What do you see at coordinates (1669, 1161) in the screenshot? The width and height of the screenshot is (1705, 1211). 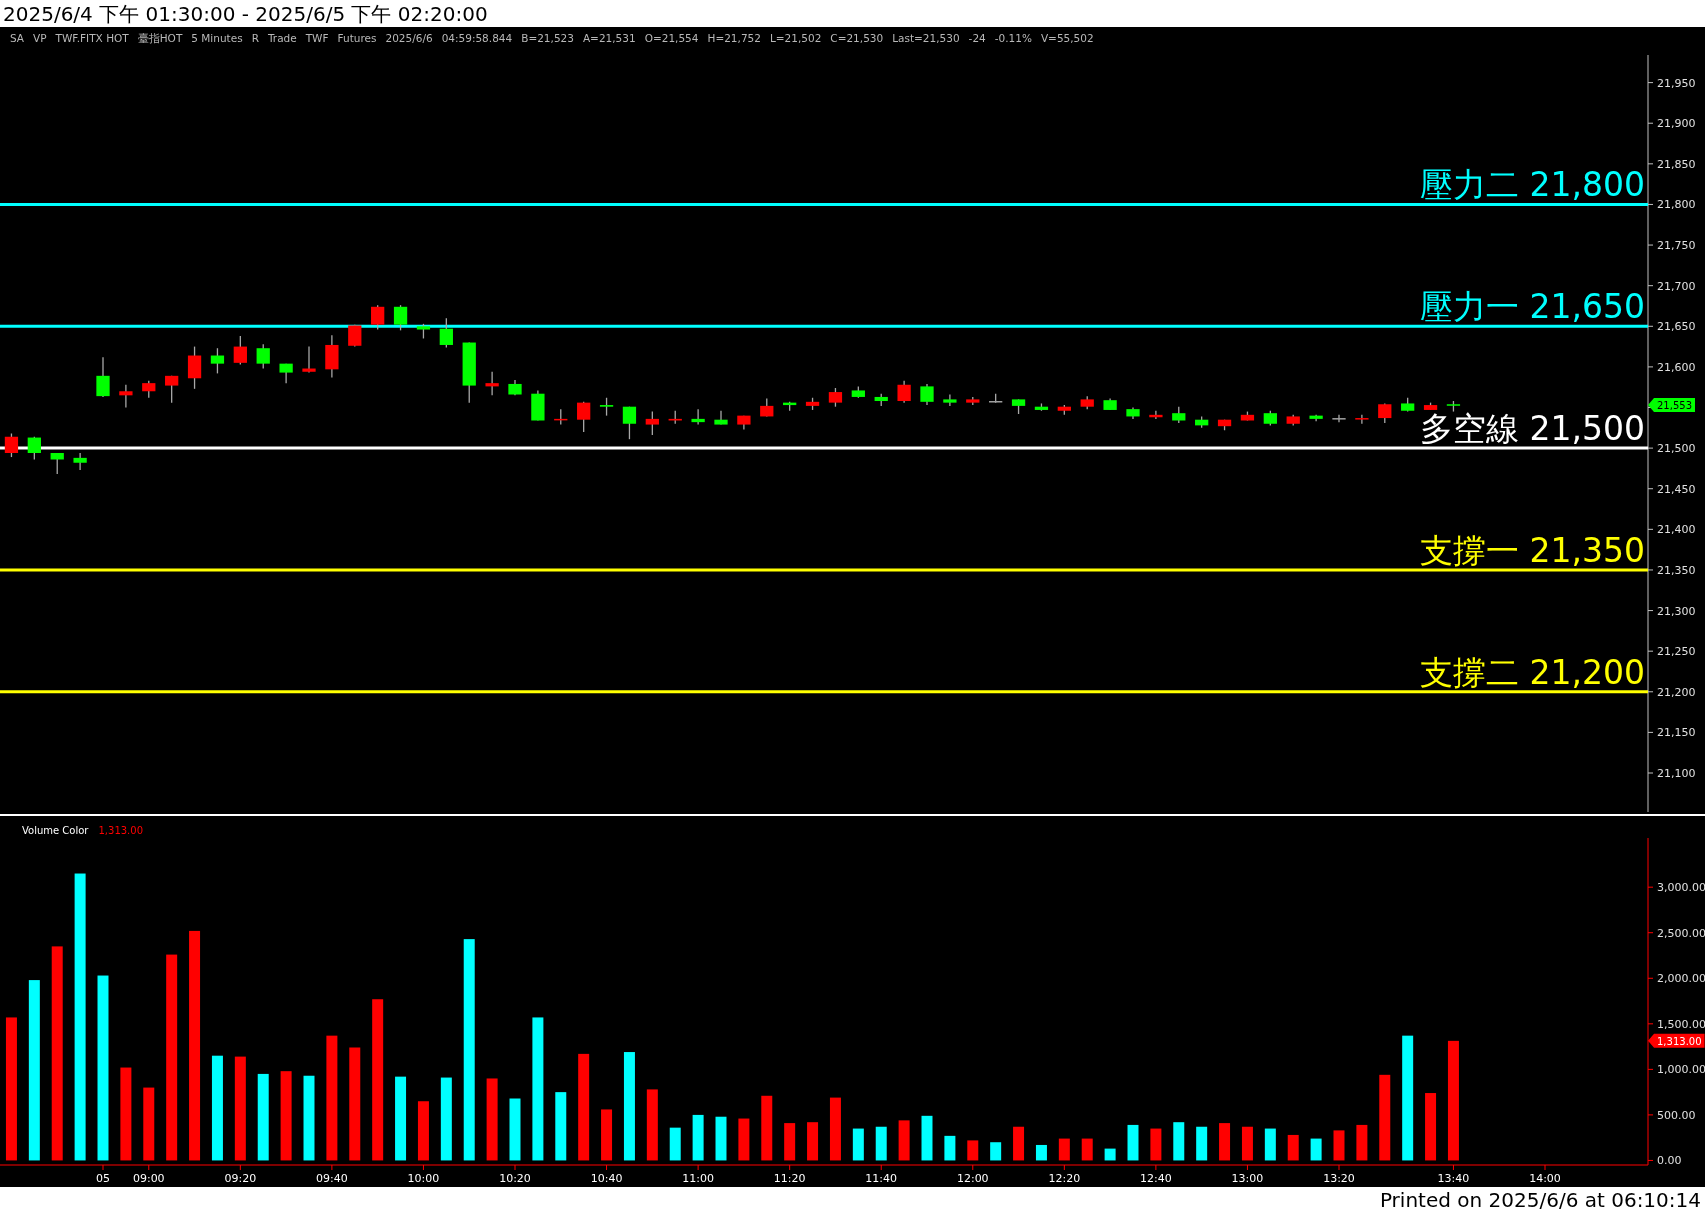 I see `y-tick-label: 0.00` at bounding box center [1669, 1161].